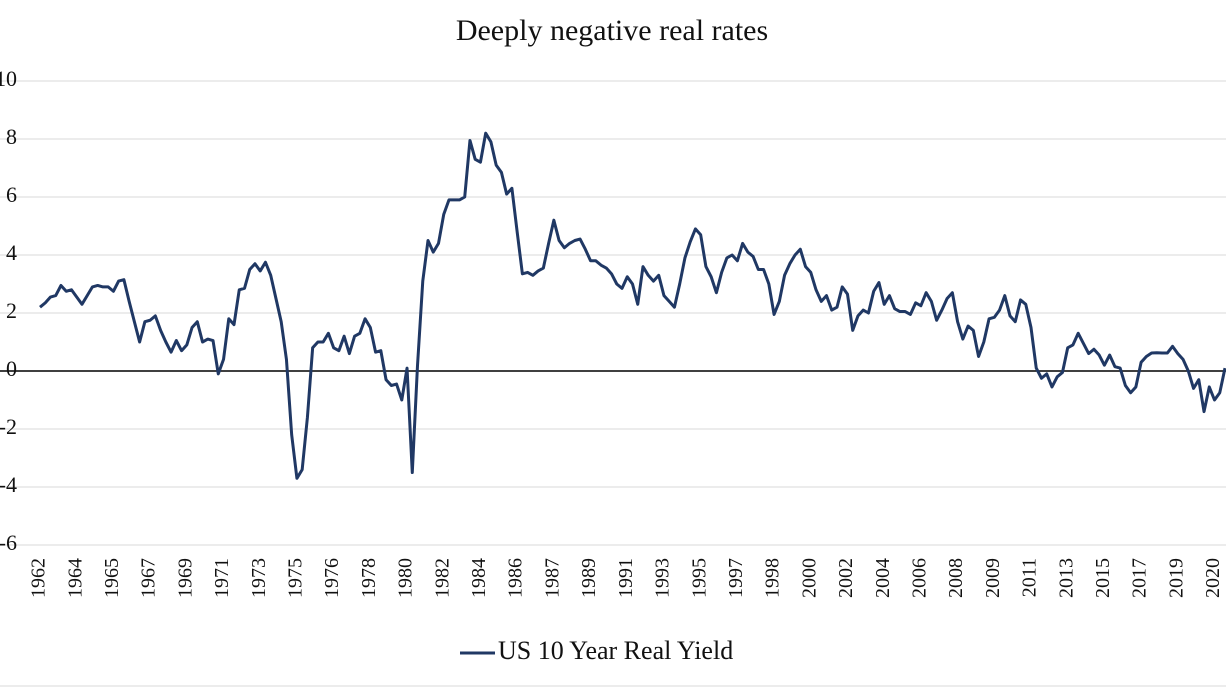 The height and width of the screenshot is (690, 1226). Describe the element at coordinates (773, 578) in the screenshot. I see `x-tick-label: 1998` at that location.